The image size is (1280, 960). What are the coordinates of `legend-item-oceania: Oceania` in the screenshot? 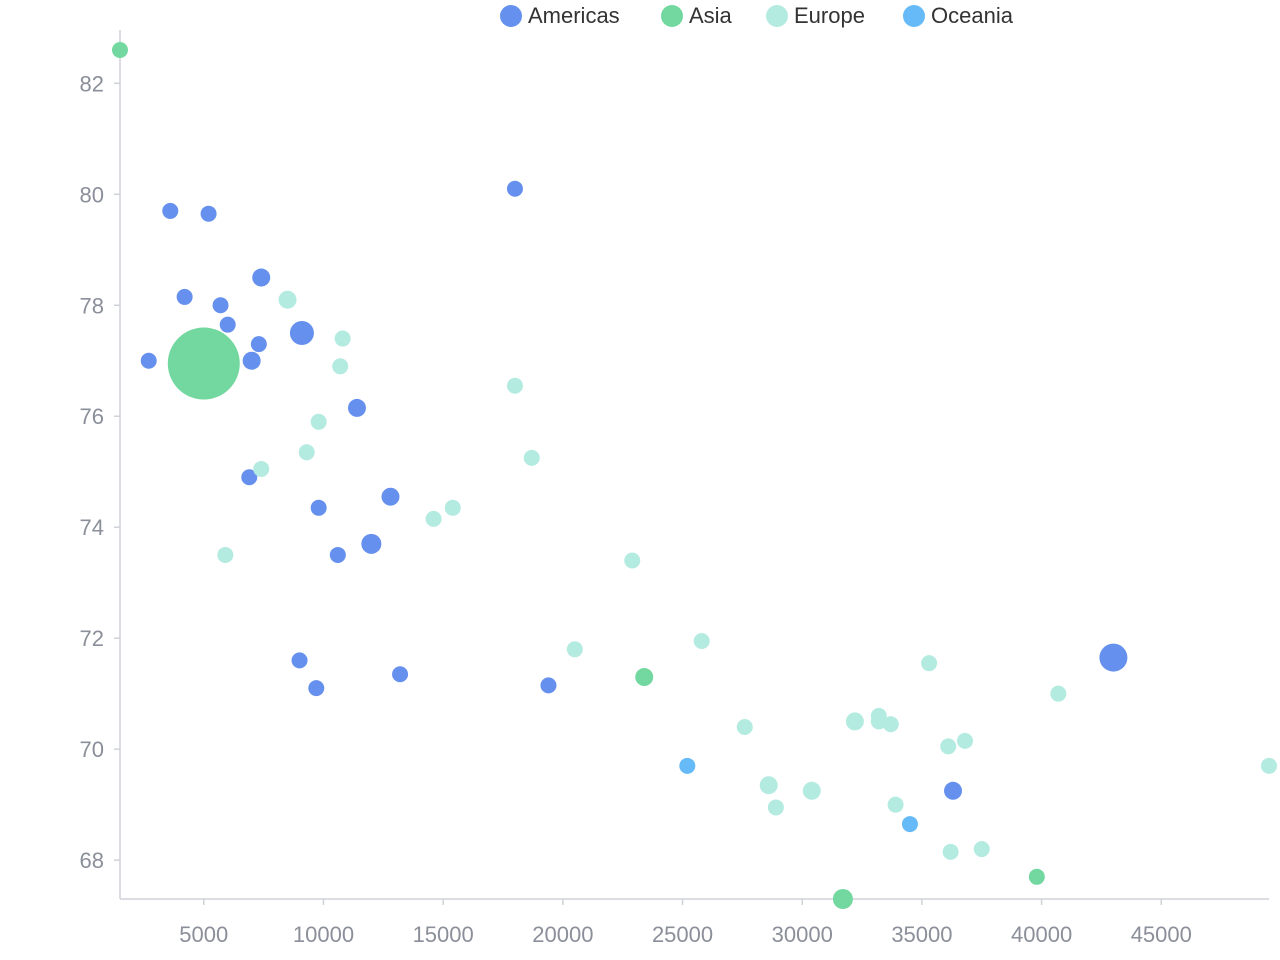 It's located at (958, 16).